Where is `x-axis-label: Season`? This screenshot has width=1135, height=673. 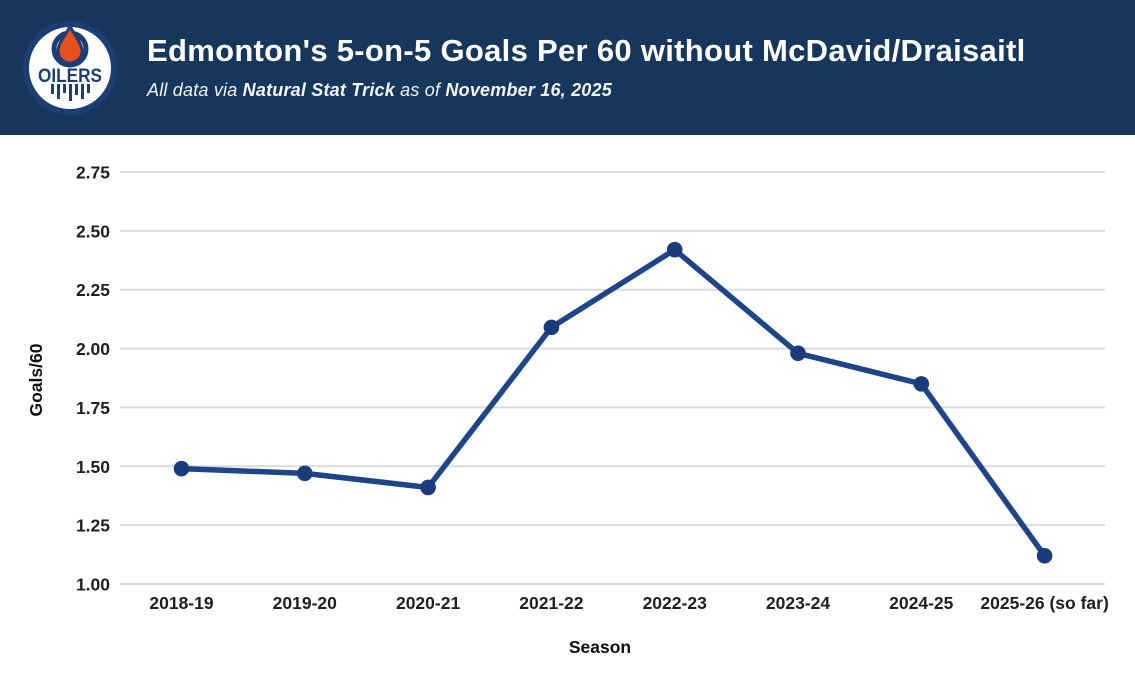
x-axis-label: Season is located at coordinates (600, 647).